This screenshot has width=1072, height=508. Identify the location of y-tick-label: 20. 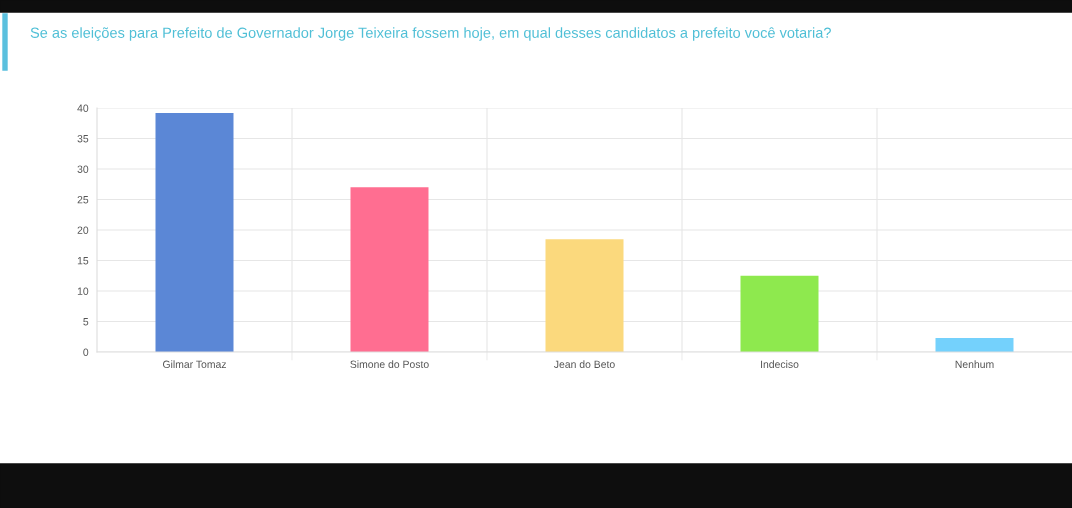
(83, 230).